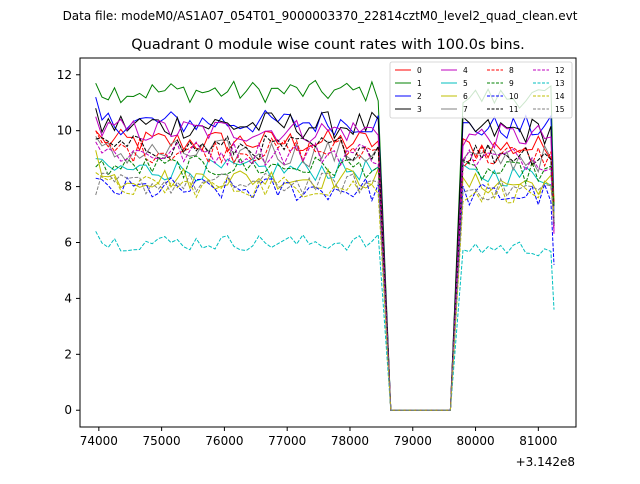 This screenshot has width=640, height=484. What do you see at coordinates (419, 70) in the screenshot?
I see `legend-label-0: 0` at bounding box center [419, 70].